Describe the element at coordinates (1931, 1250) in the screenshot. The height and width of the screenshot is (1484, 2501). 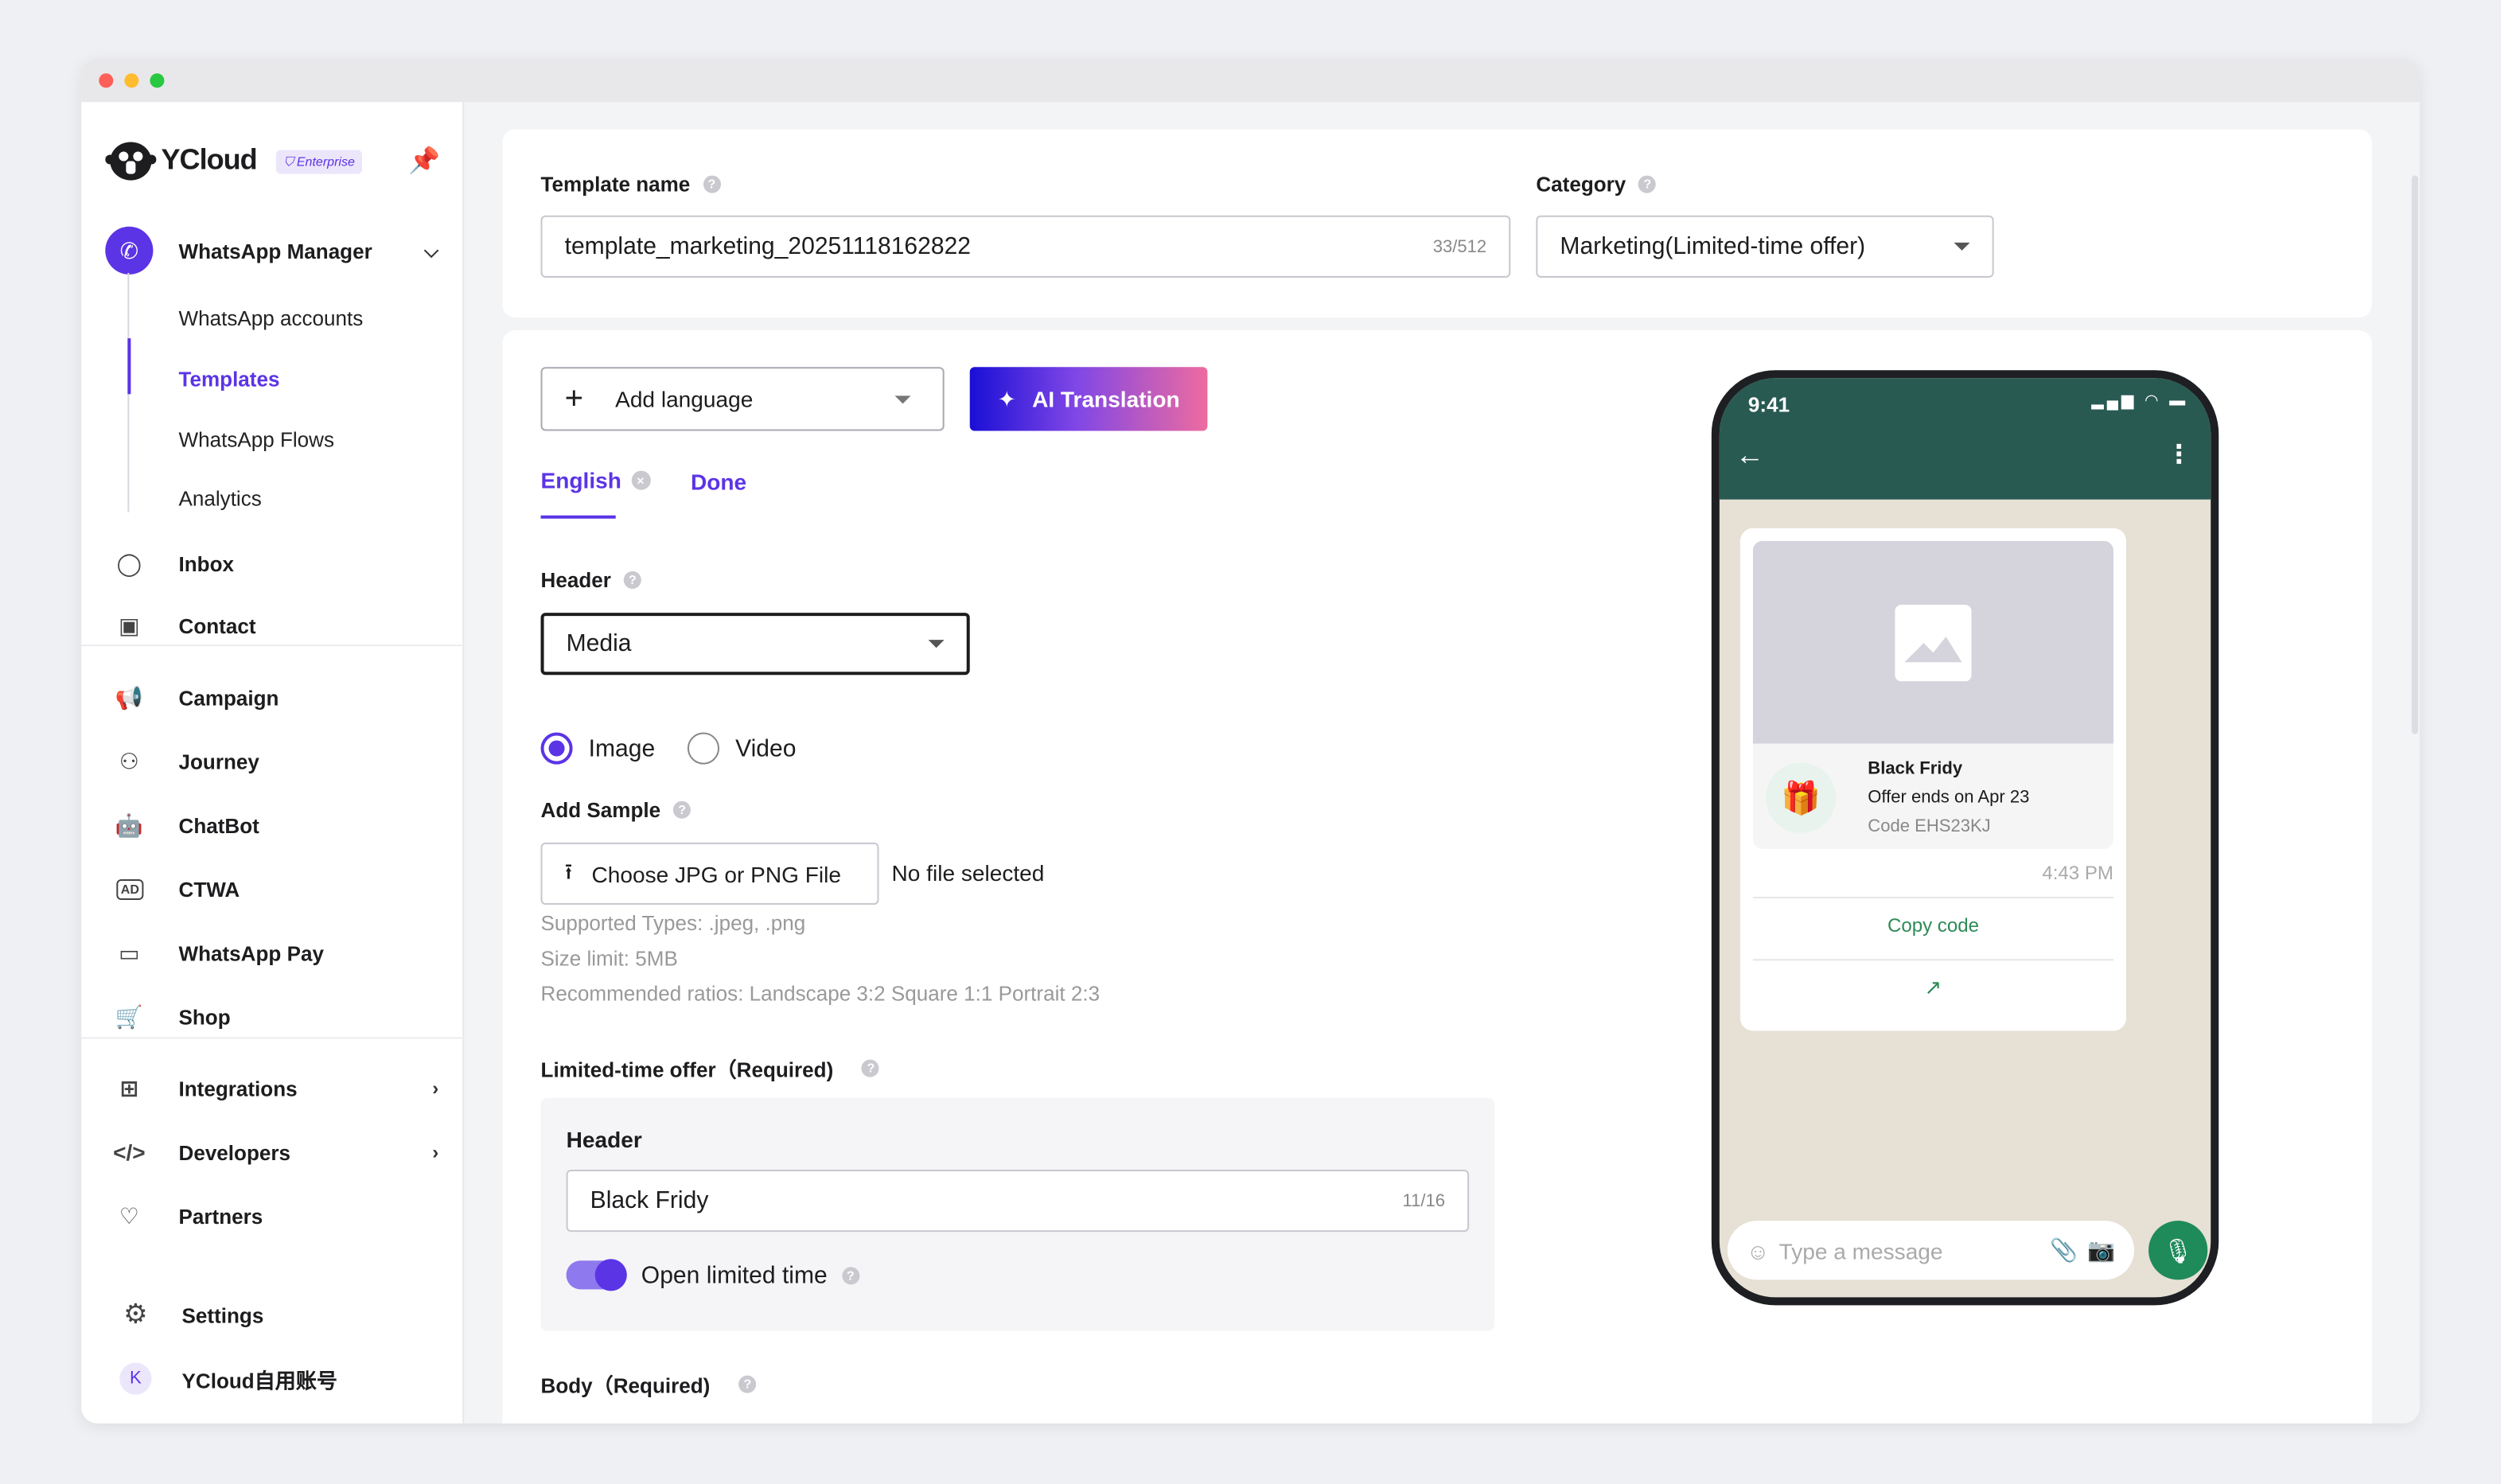
I see `message-input: ☺ Type a message 📎 📷` at that location.